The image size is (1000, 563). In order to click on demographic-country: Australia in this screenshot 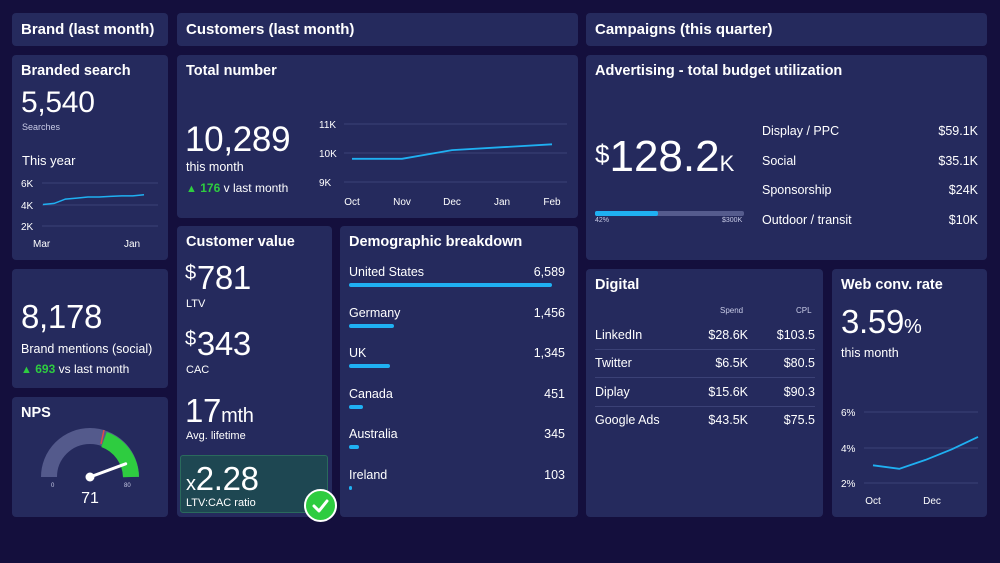, I will do `click(373, 434)`.